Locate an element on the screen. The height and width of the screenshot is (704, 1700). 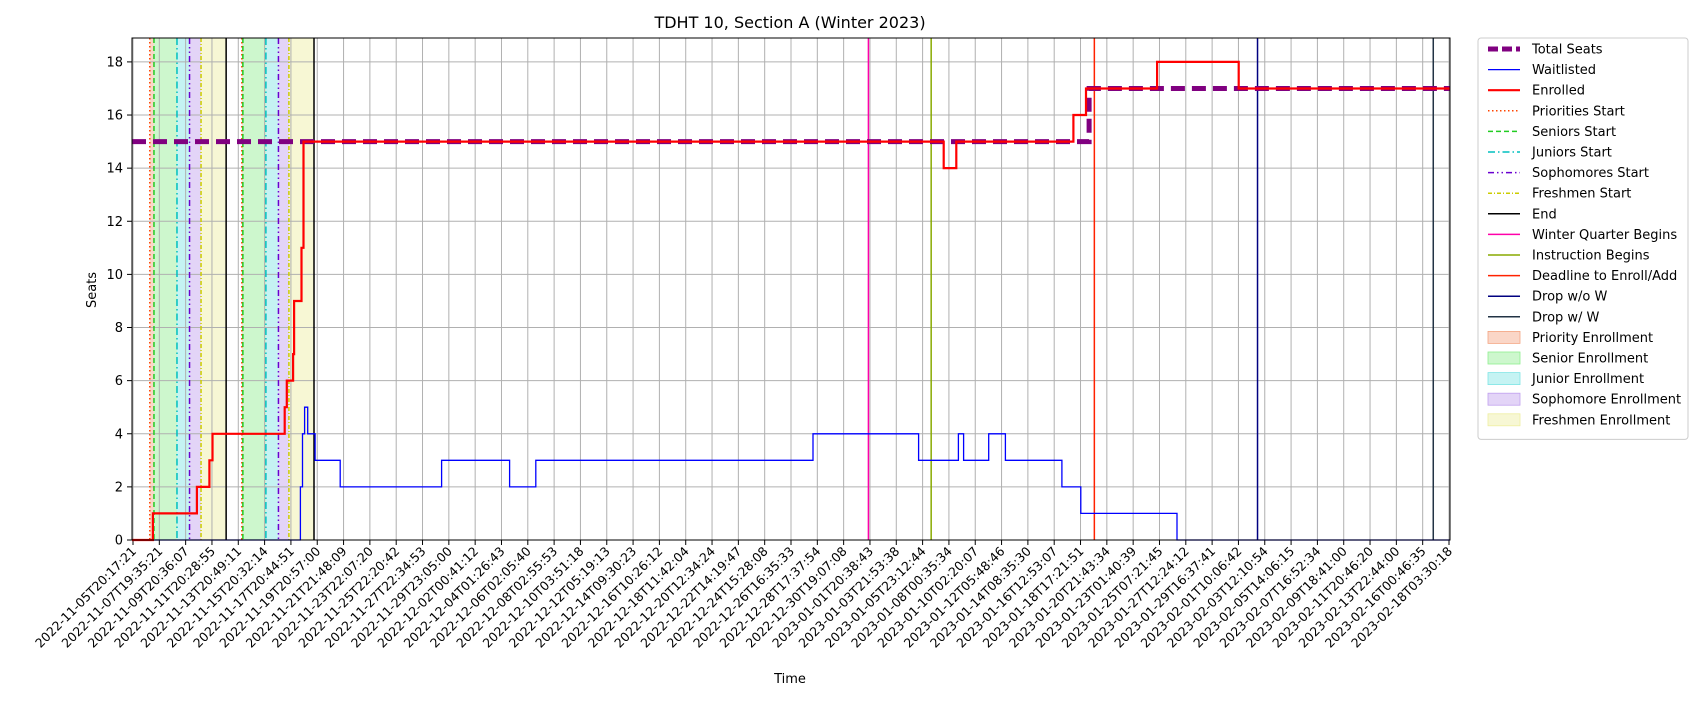
series-line-waitlisted is located at coordinates (791, 473).